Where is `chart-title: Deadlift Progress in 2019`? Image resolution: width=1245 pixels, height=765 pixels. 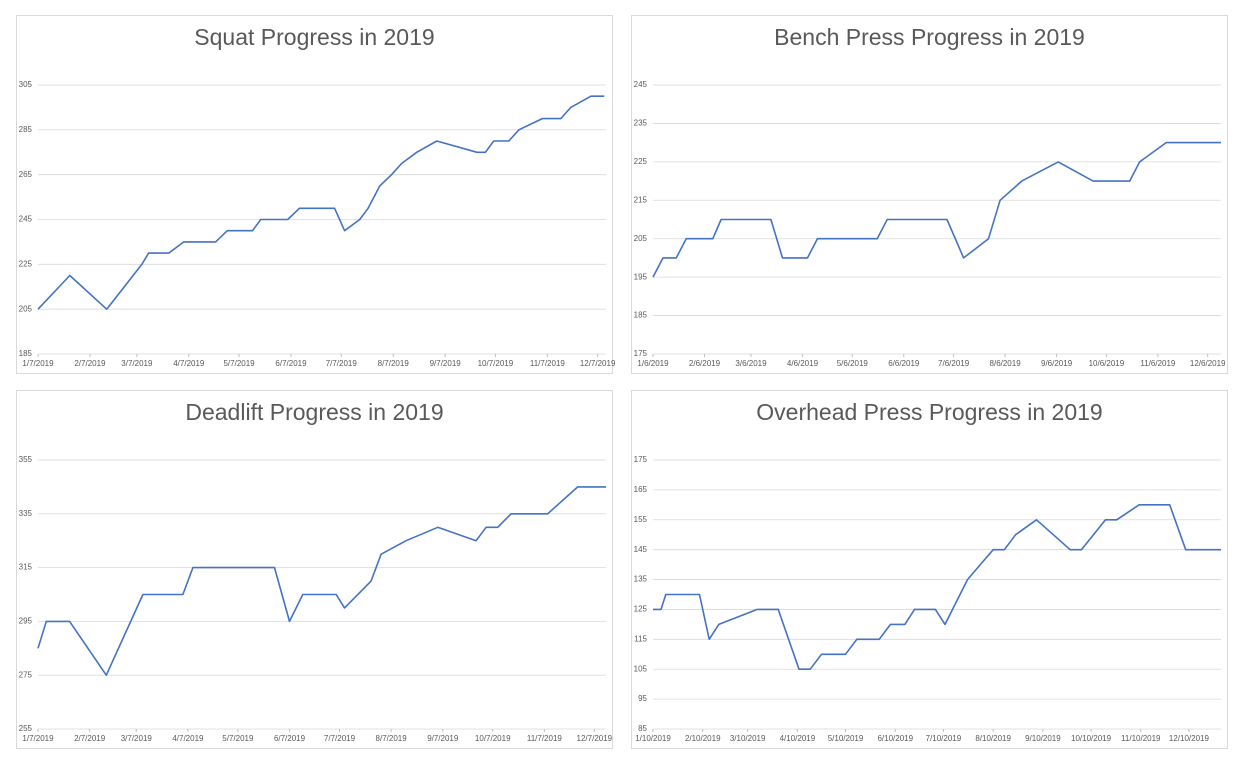
chart-title: Deadlift Progress in 2019 is located at coordinates (314, 412).